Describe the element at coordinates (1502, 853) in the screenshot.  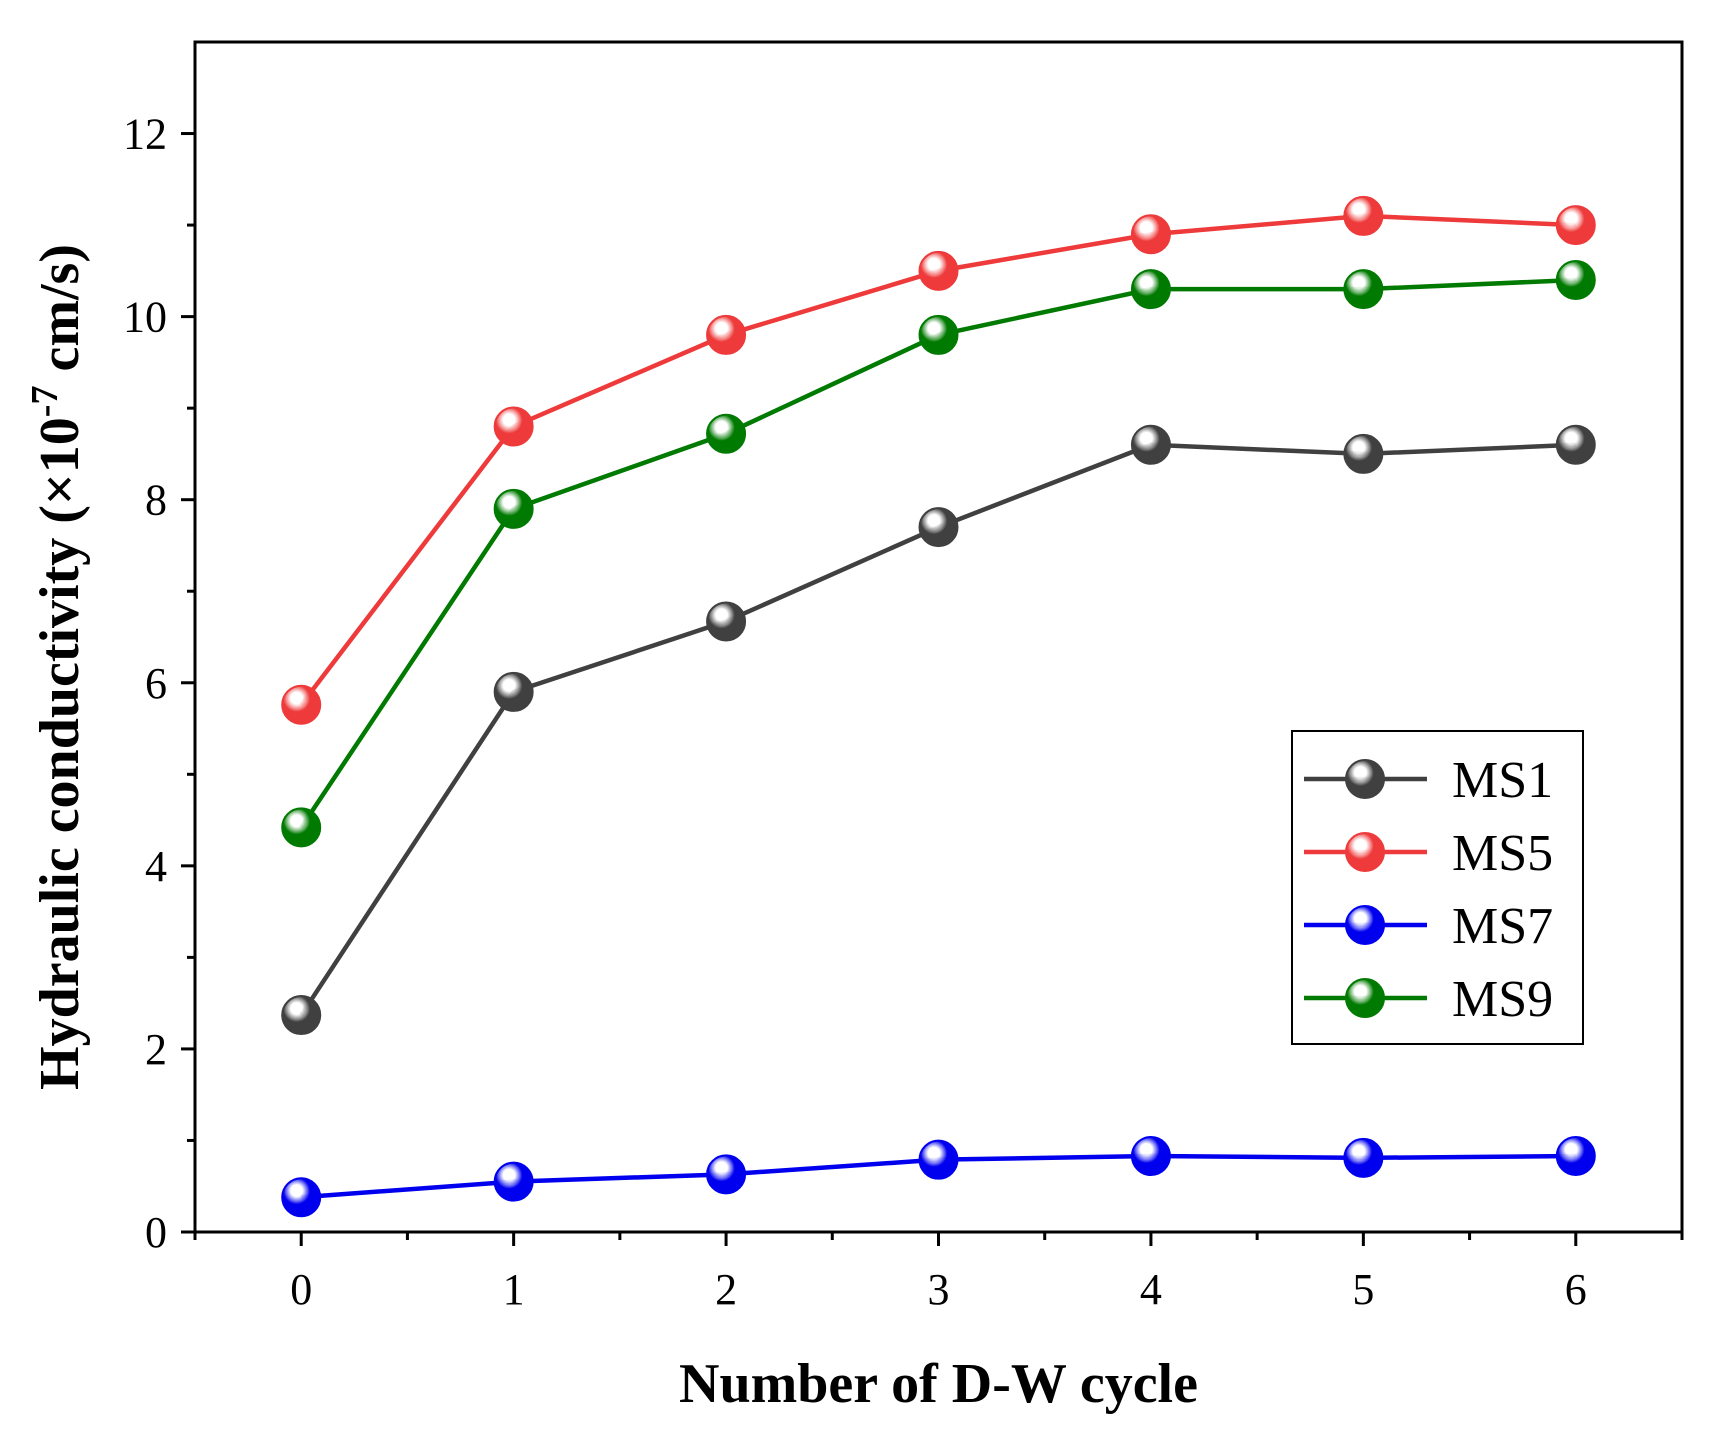
I see `legend-label: MS5` at that location.